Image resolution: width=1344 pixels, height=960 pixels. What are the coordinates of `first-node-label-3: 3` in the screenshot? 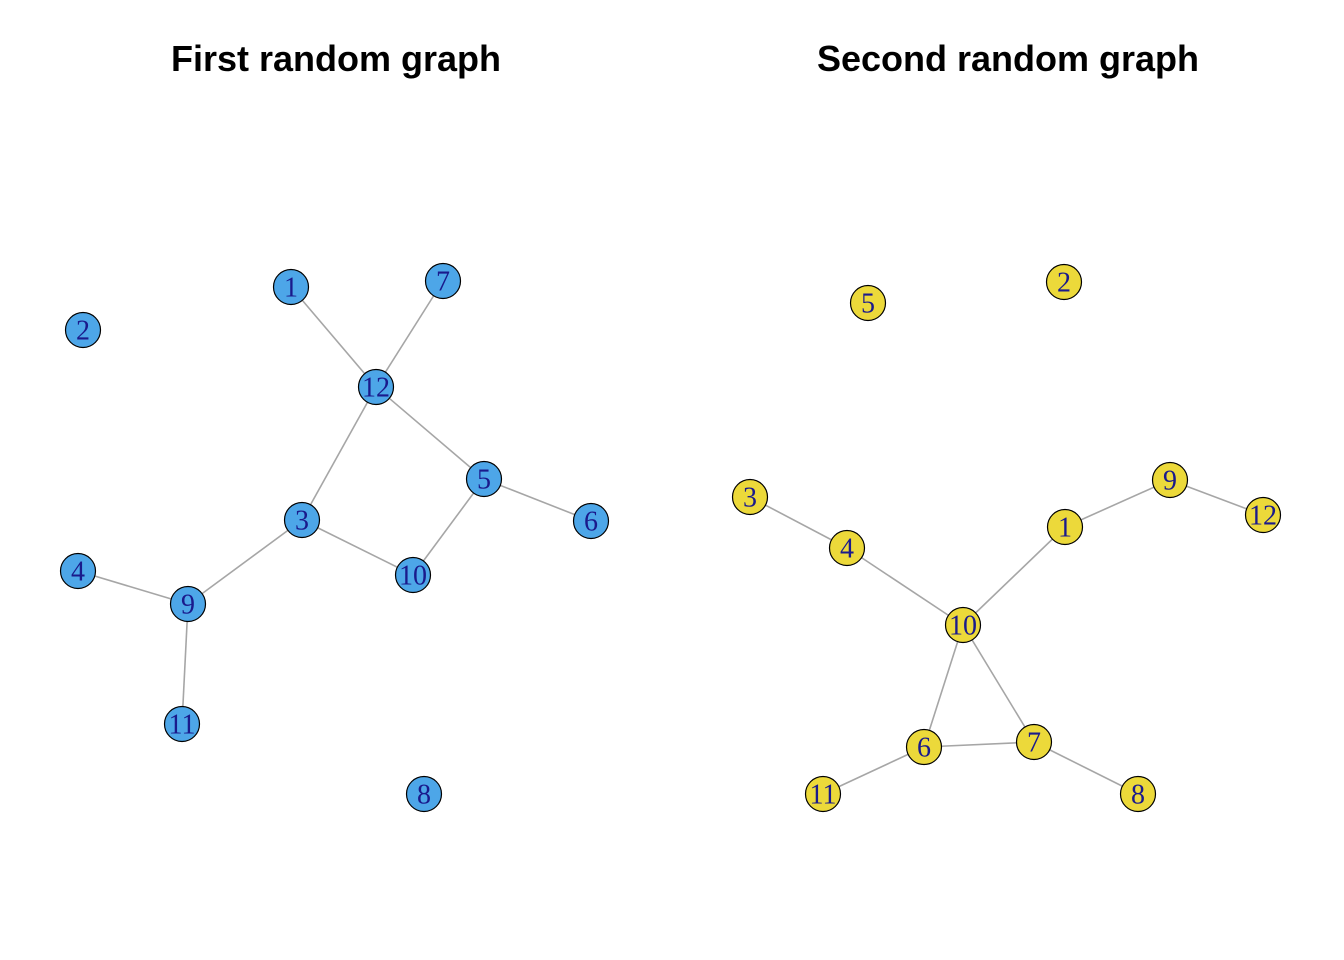 It's located at (302, 521).